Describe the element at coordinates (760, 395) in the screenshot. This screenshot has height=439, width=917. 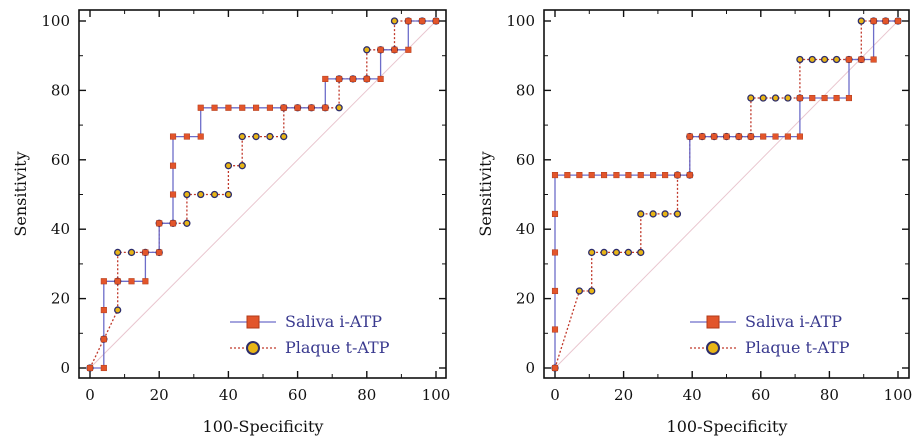
I see `x-tick-label: 60` at that location.